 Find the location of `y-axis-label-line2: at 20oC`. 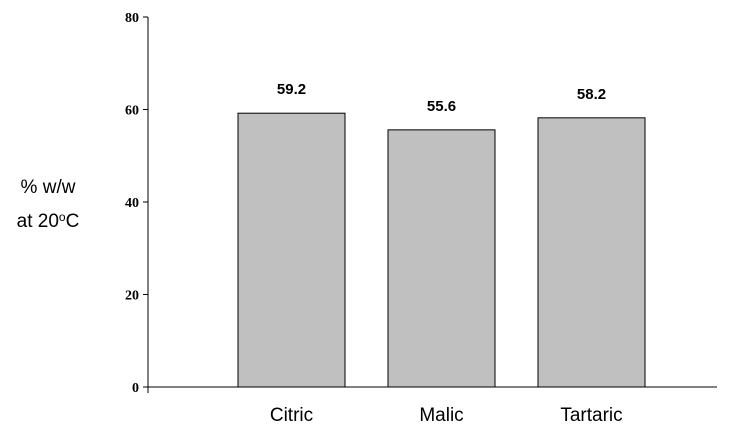

y-axis-label-line2: at 20oC is located at coordinates (48, 221).